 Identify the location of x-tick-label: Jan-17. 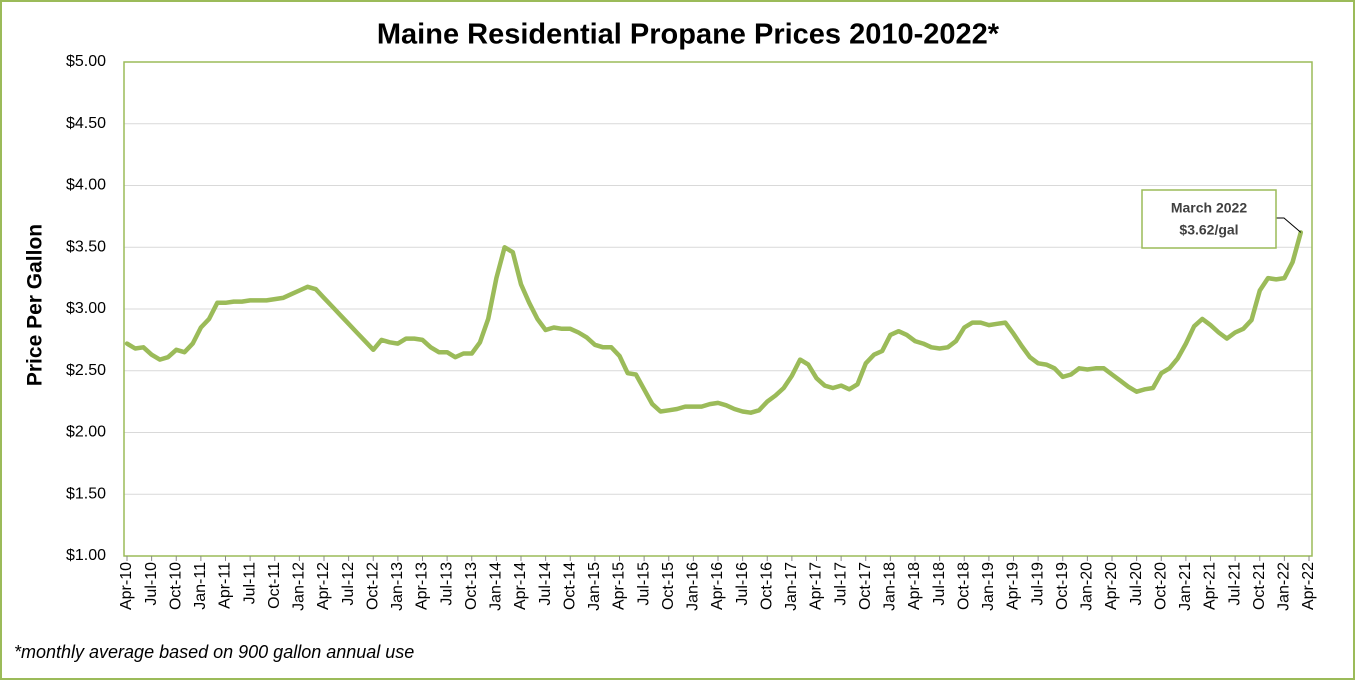
(791, 586).